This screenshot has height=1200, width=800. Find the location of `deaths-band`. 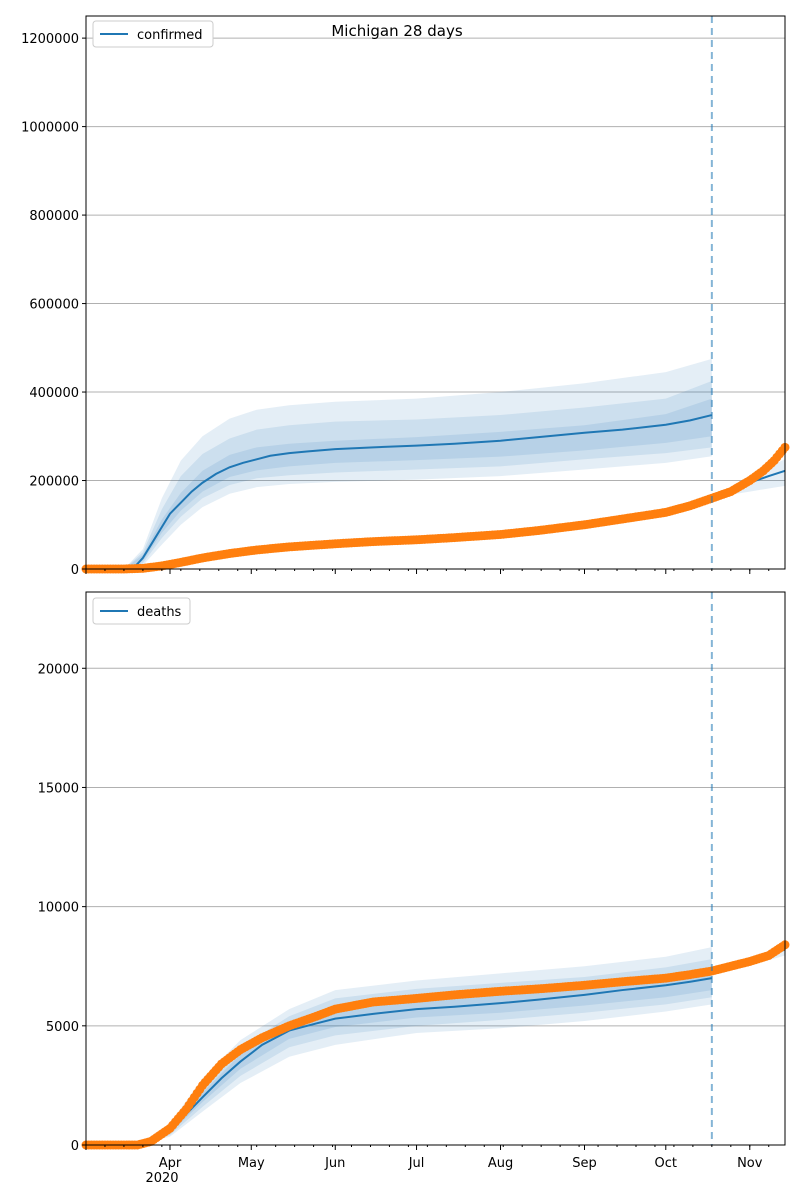

deaths-band is located at coordinates (424, 1052).